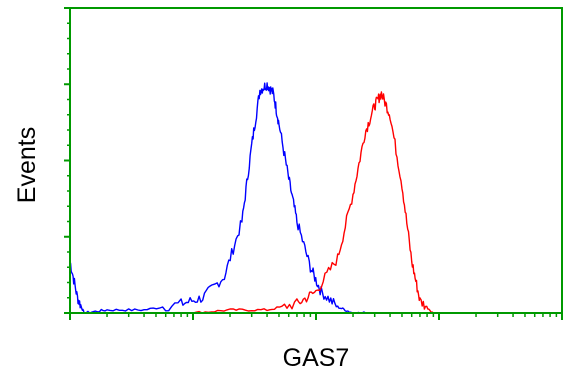 The width and height of the screenshot is (567, 378). Describe the element at coordinates (316, 358) in the screenshot. I see `x-axis-label: GAS7` at that location.